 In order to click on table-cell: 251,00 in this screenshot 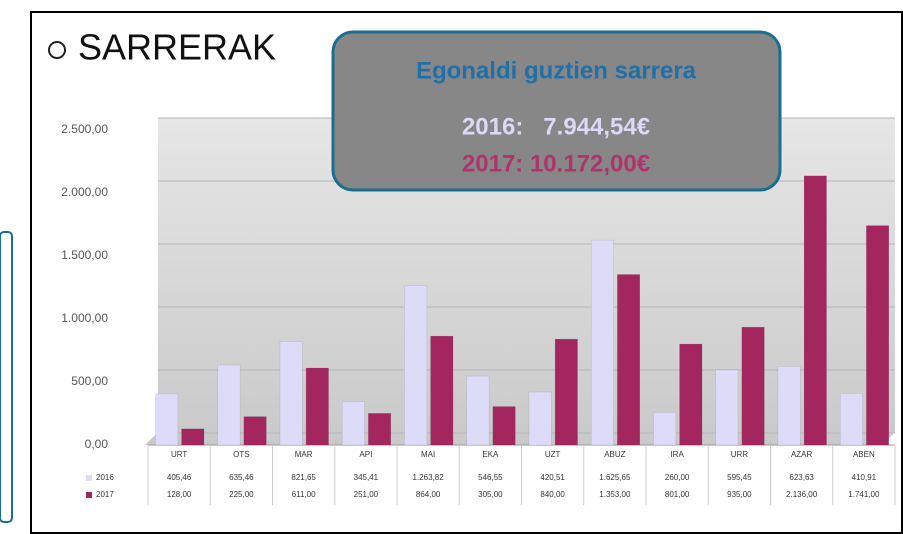, I will do `click(366, 494)`.